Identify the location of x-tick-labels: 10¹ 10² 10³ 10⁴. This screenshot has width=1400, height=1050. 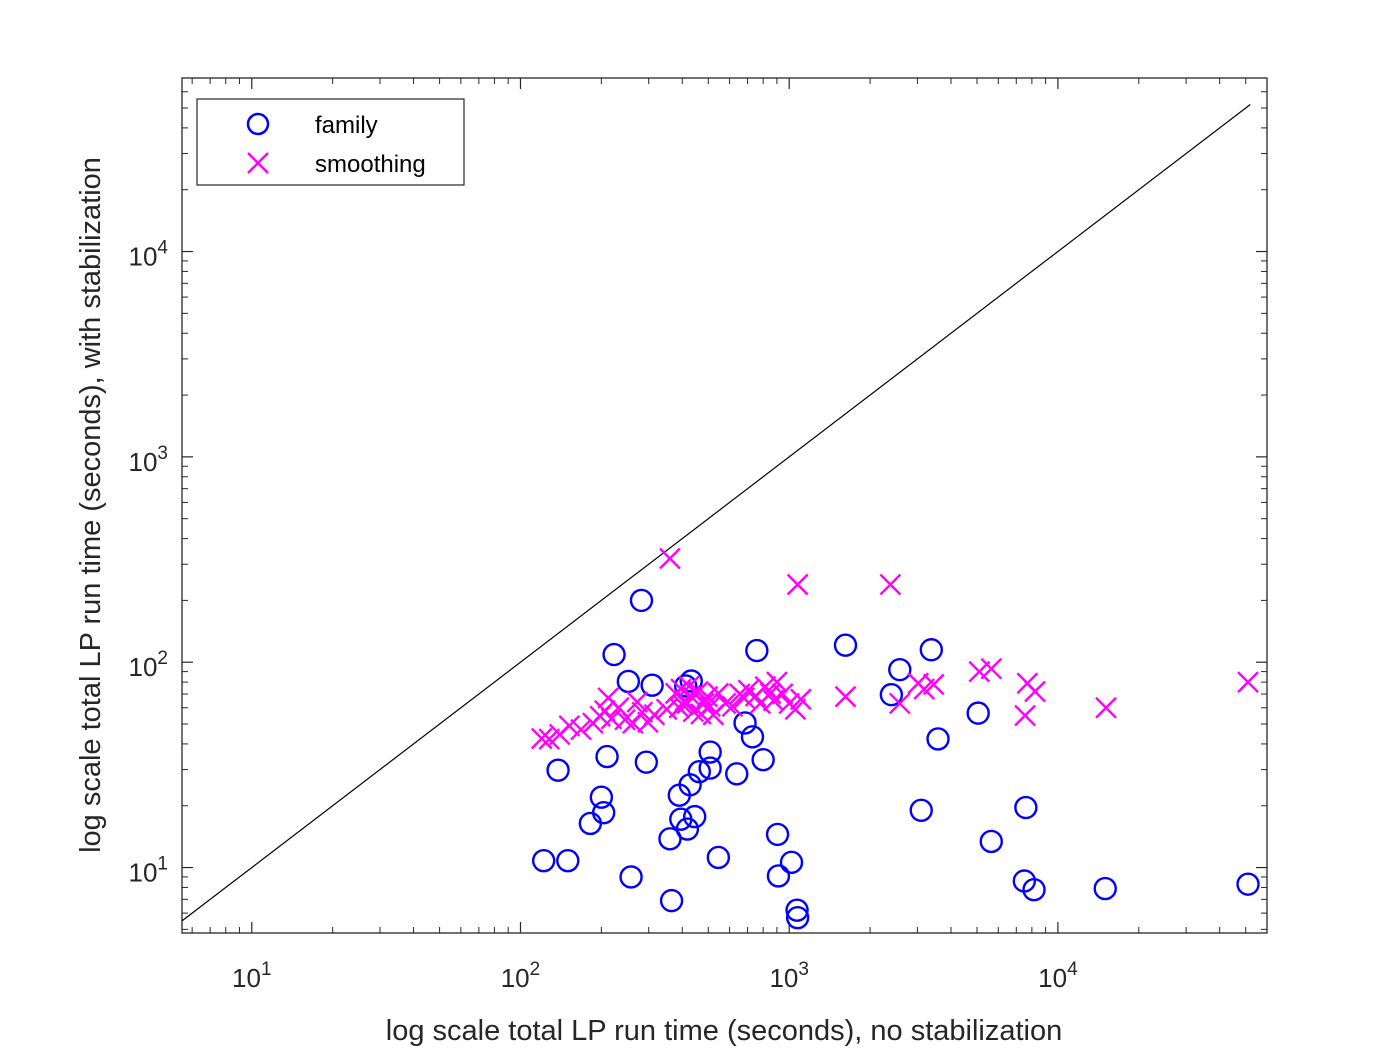
(655, 976).